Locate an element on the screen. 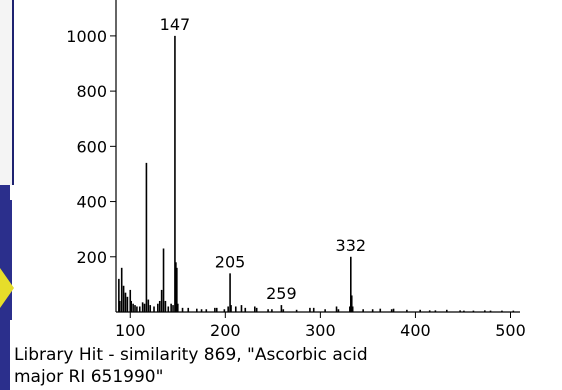  x-tick-label: 500 is located at coordinates (510, 330).